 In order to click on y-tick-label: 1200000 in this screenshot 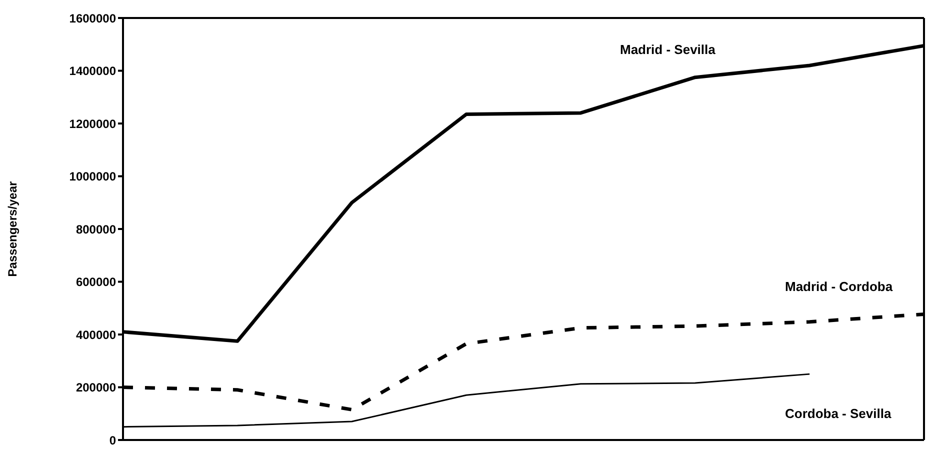, I will do `click(92, 123)`.